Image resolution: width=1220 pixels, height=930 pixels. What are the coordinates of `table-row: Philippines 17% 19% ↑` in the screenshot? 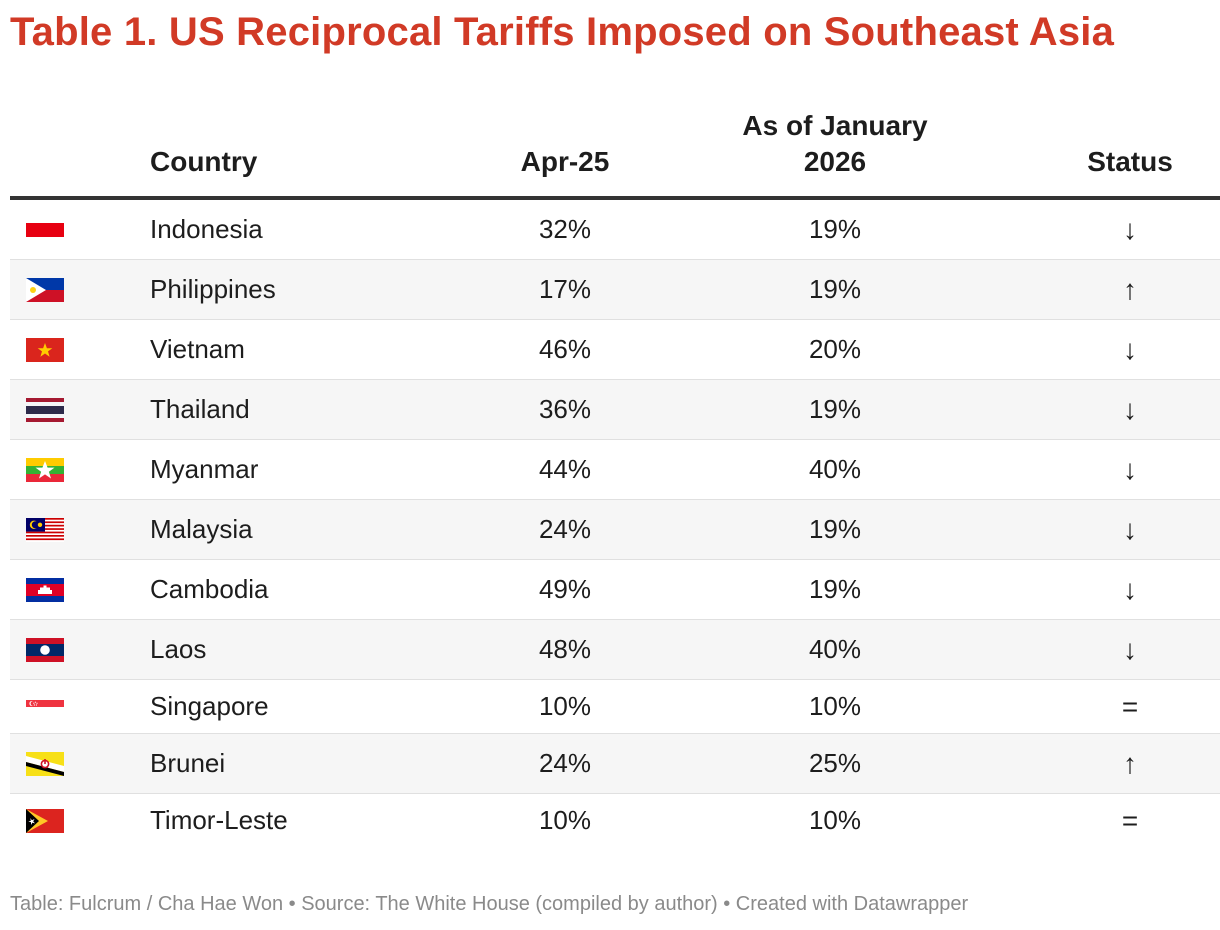 It's located at (615, 289).